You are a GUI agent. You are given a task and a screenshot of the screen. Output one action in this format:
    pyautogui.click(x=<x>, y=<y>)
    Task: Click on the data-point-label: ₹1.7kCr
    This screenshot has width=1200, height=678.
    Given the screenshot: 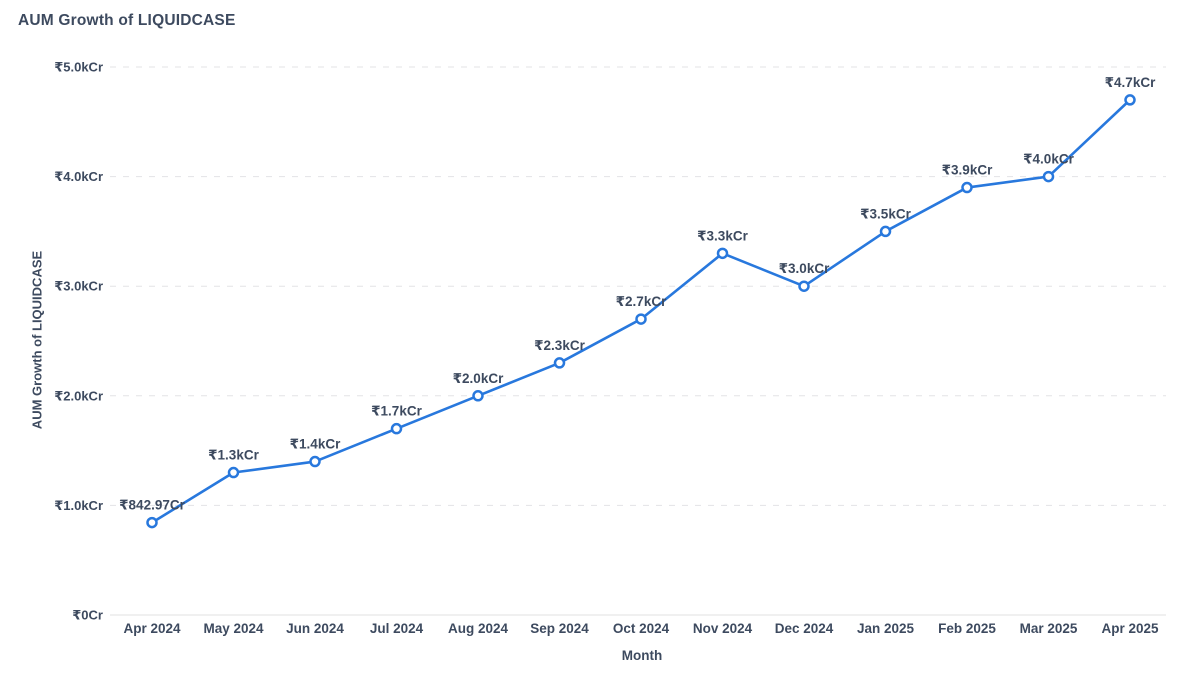 What is the action you would take?
    pyautogui.click(x=396, y=411)
    